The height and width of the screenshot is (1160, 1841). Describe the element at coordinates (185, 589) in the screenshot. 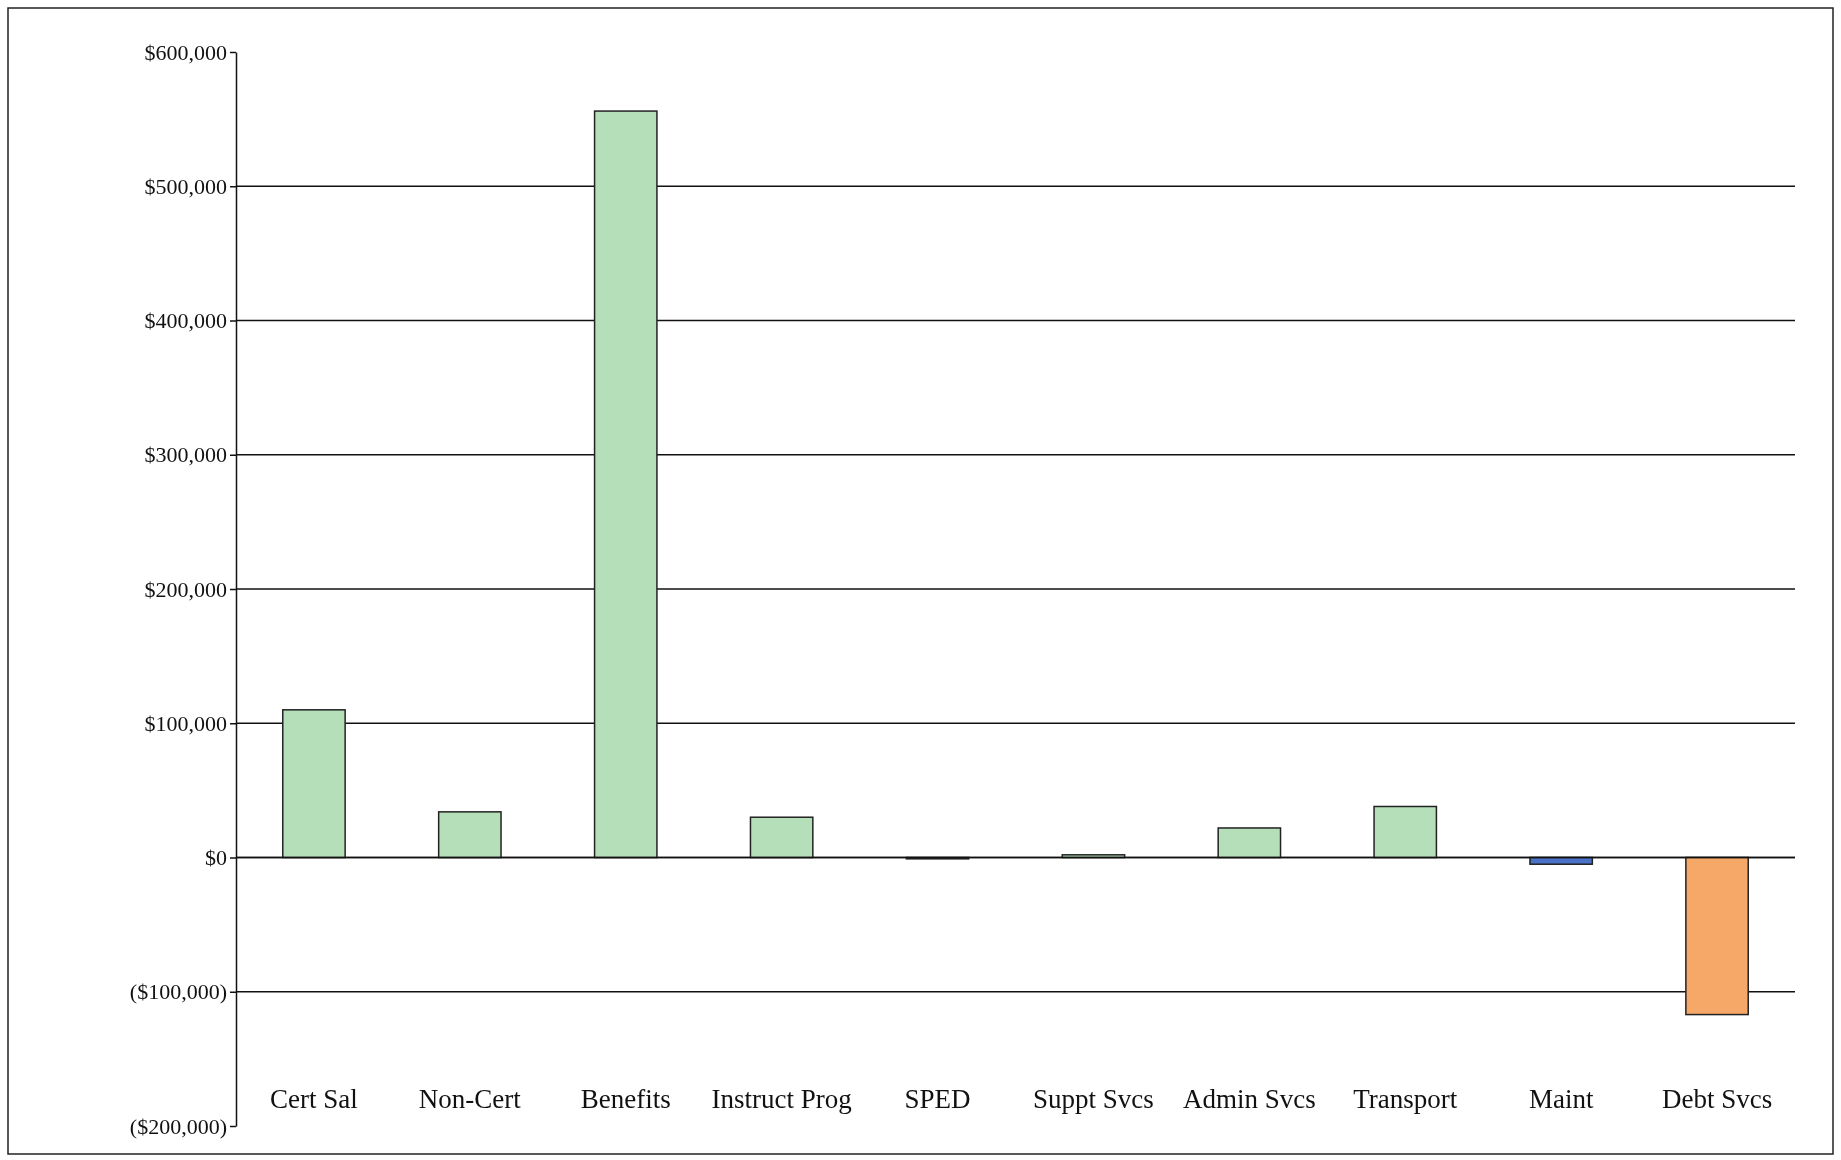

I see `y-tick-label: $200,000` at that location.